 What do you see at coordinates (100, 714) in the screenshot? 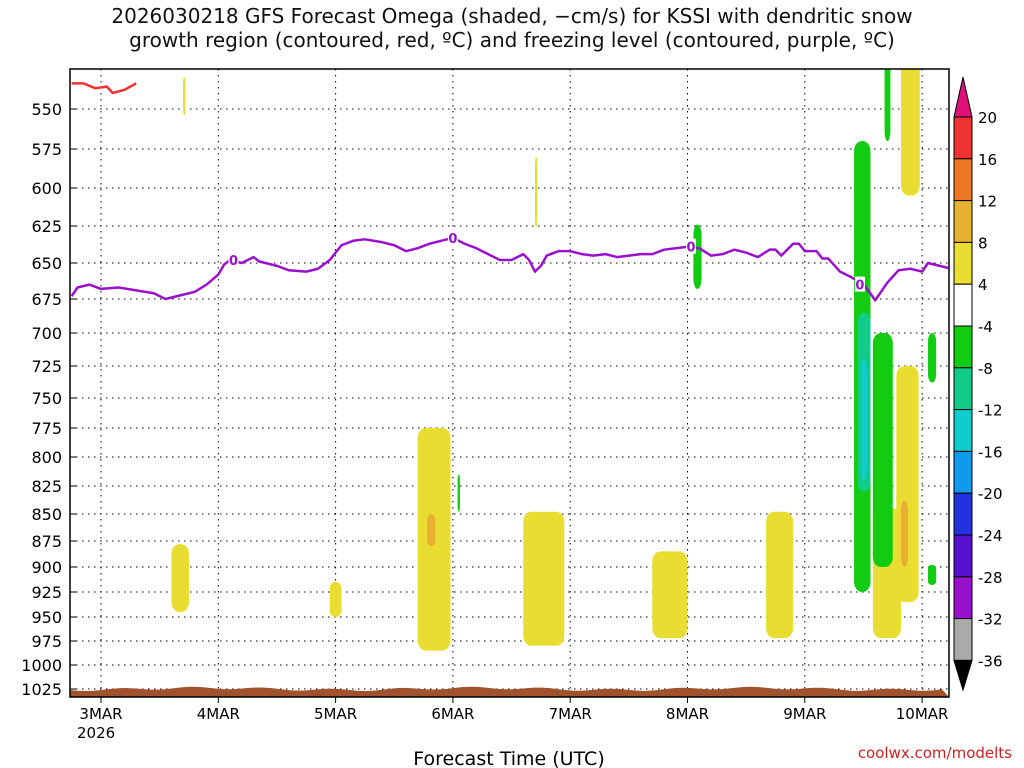
I see `x-tick-label: 3MAR` at bounding box center [100, 714].